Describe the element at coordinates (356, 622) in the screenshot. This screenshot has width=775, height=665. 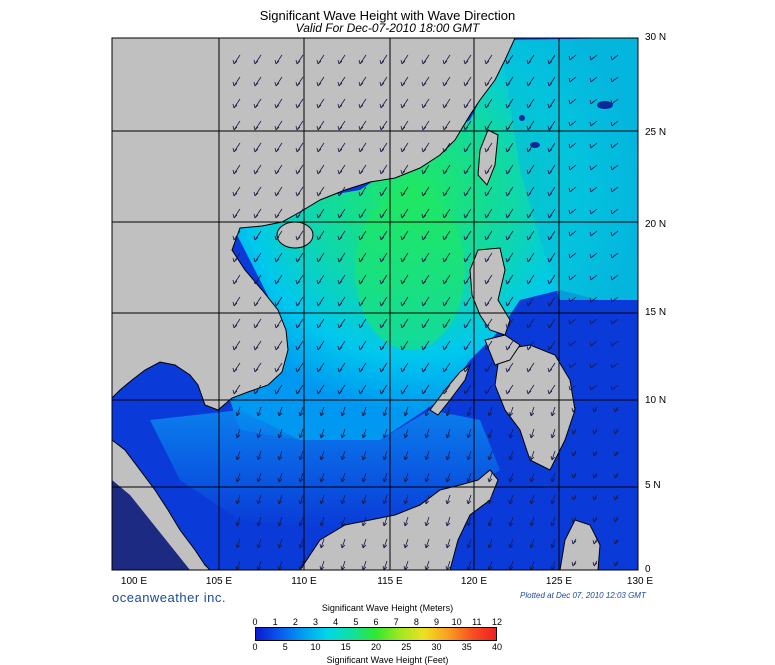
I see `meters-tick: 5` at that location.